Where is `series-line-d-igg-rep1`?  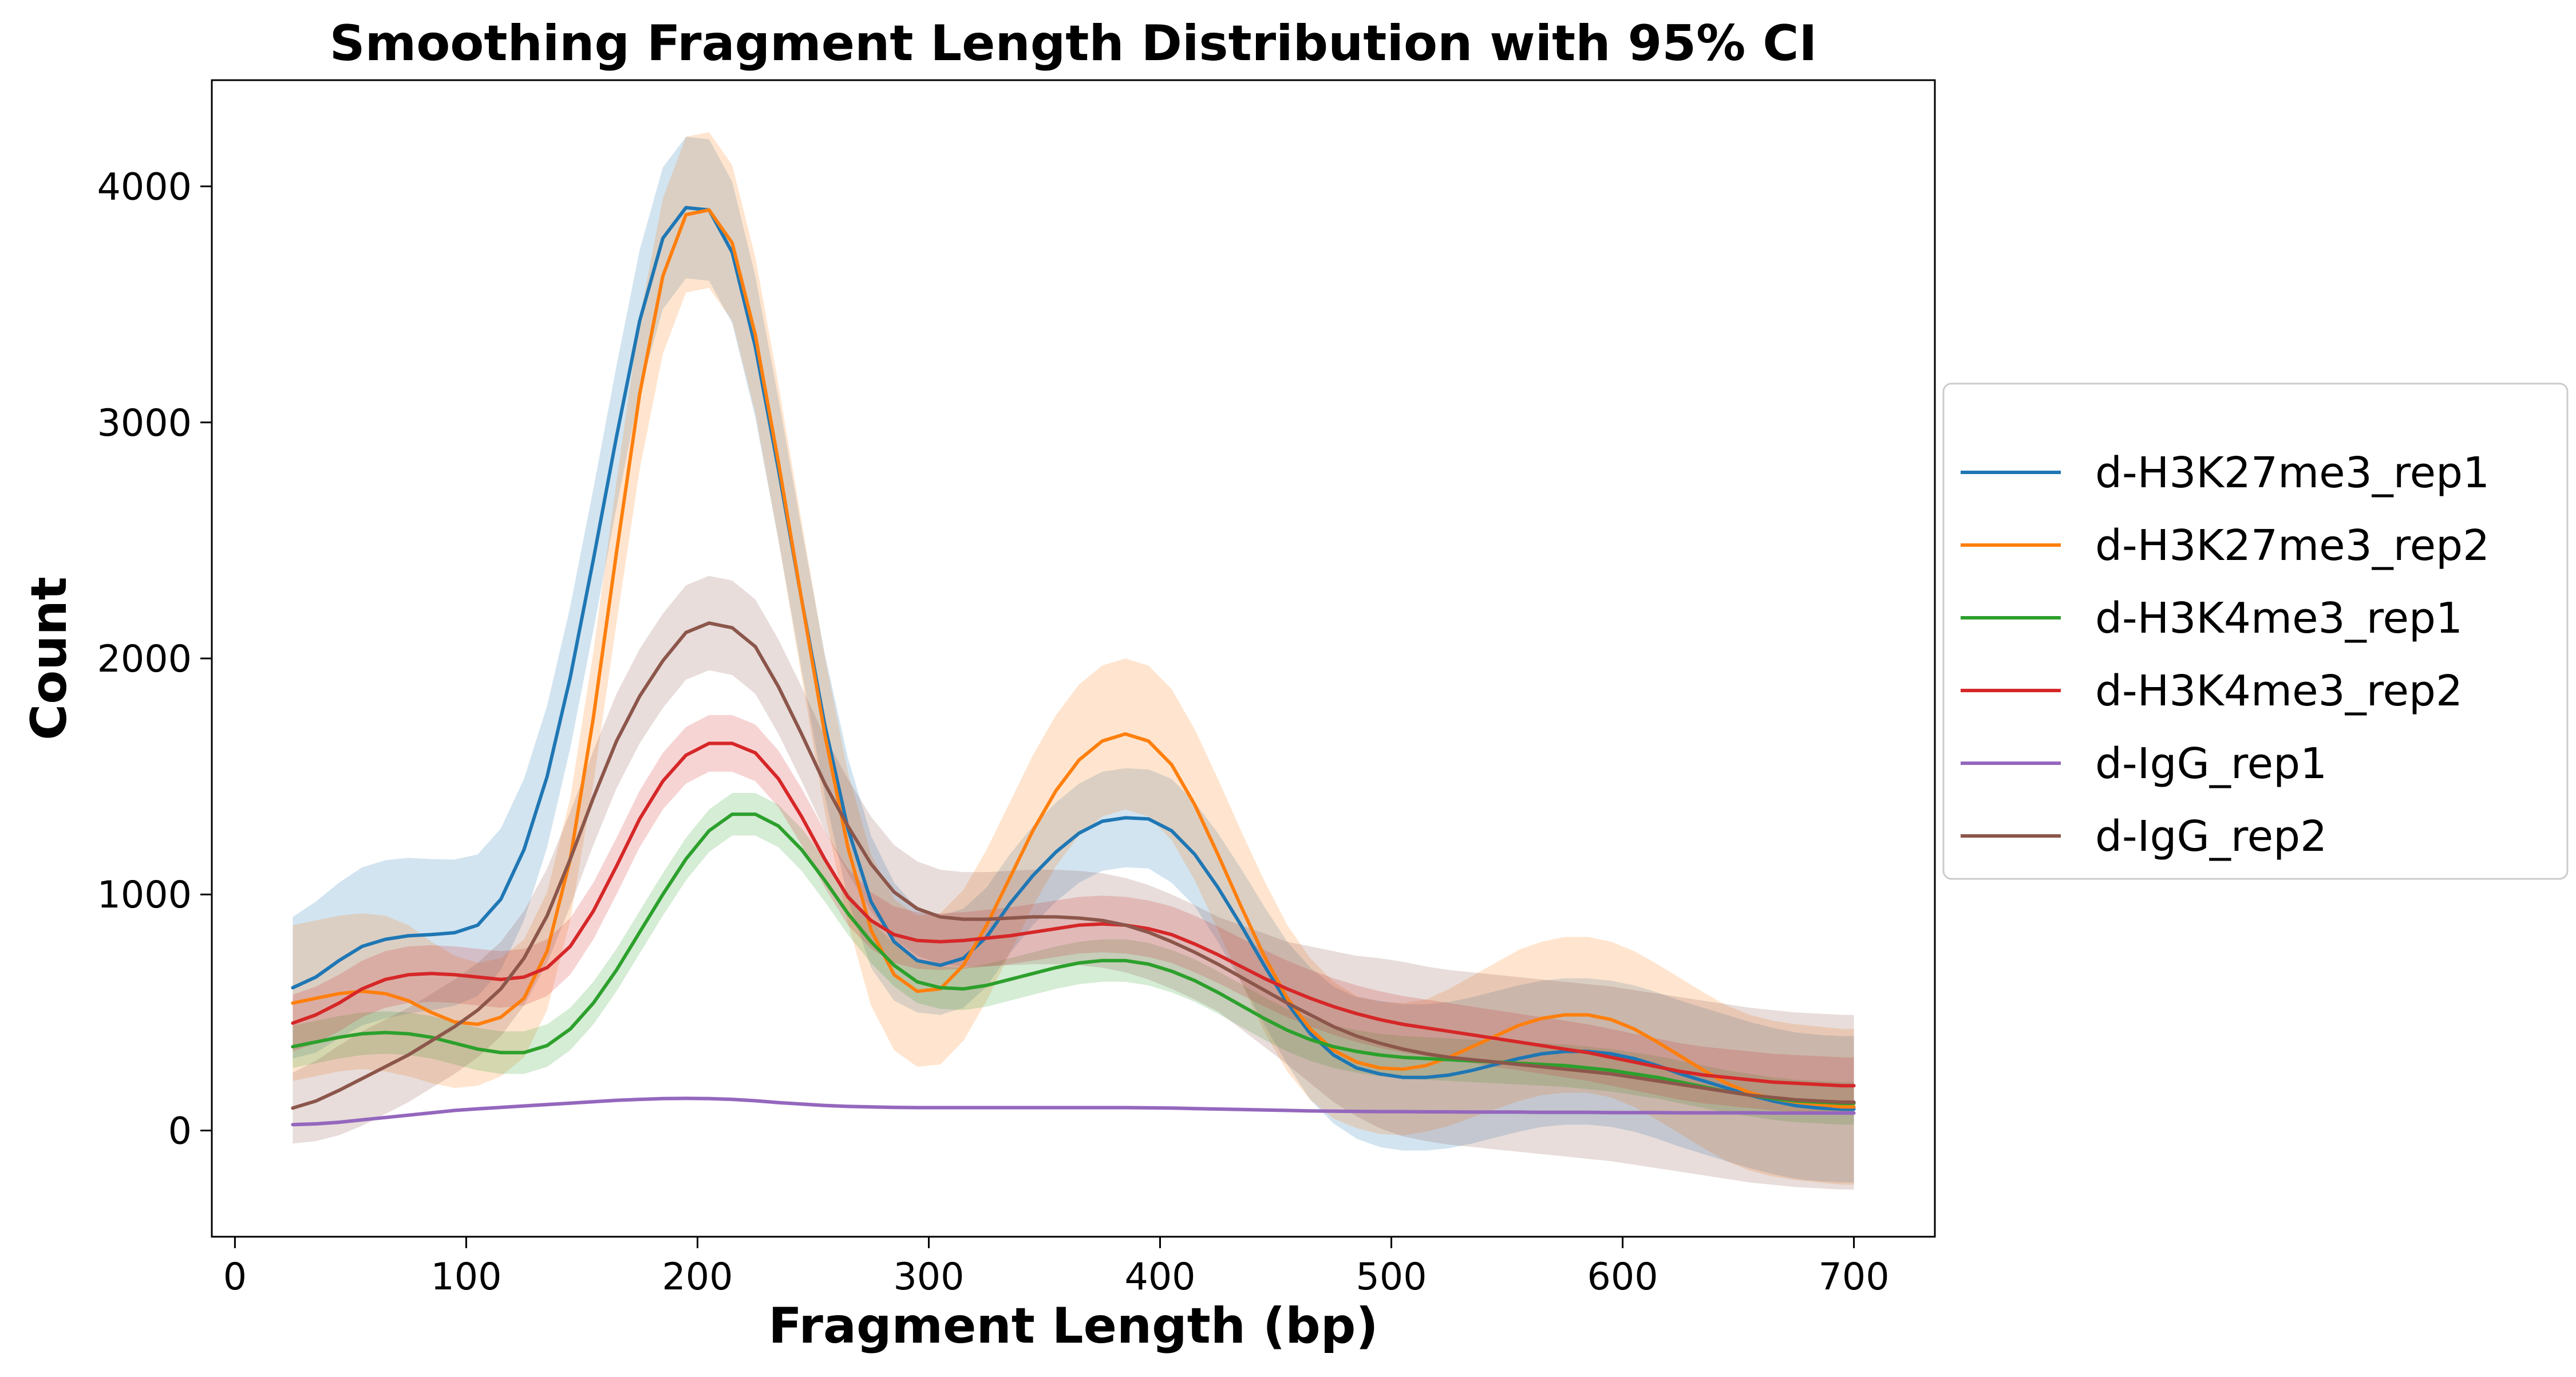 series-line-d-igg-rep1 is located at coordinates (1073, 1111).